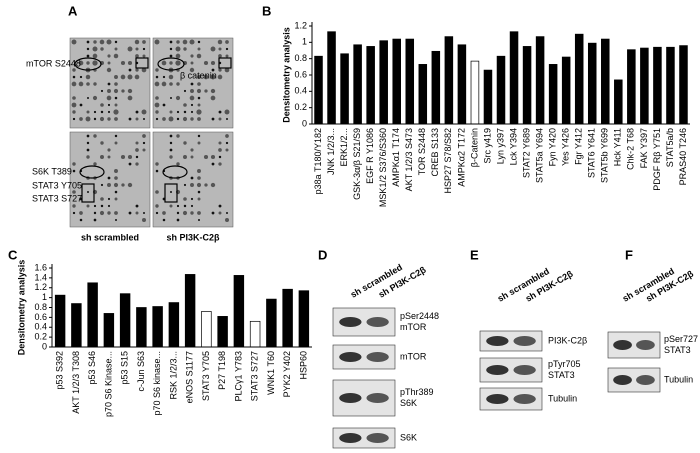  What do you see at coordinates (40, 337) in the screenshot?
I see `y-tick-label: 0.2` at bounding box center [40, 337].